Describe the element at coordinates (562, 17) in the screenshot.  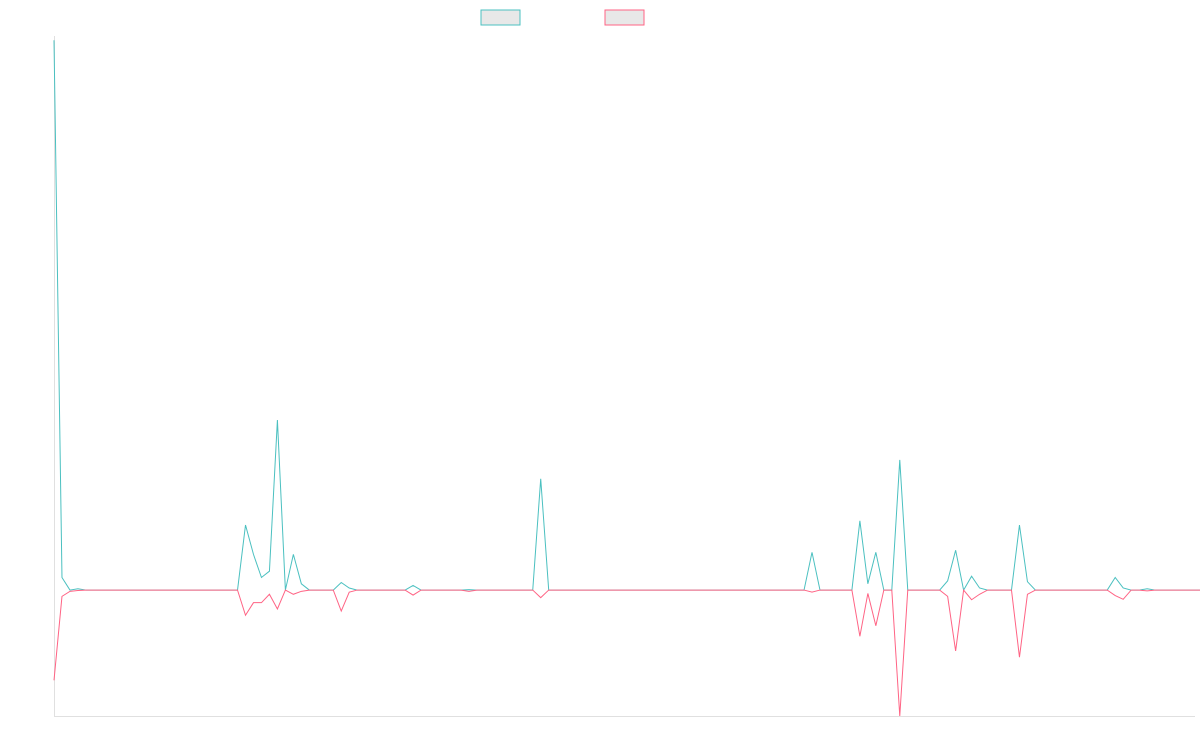
I see `legend` at that location.